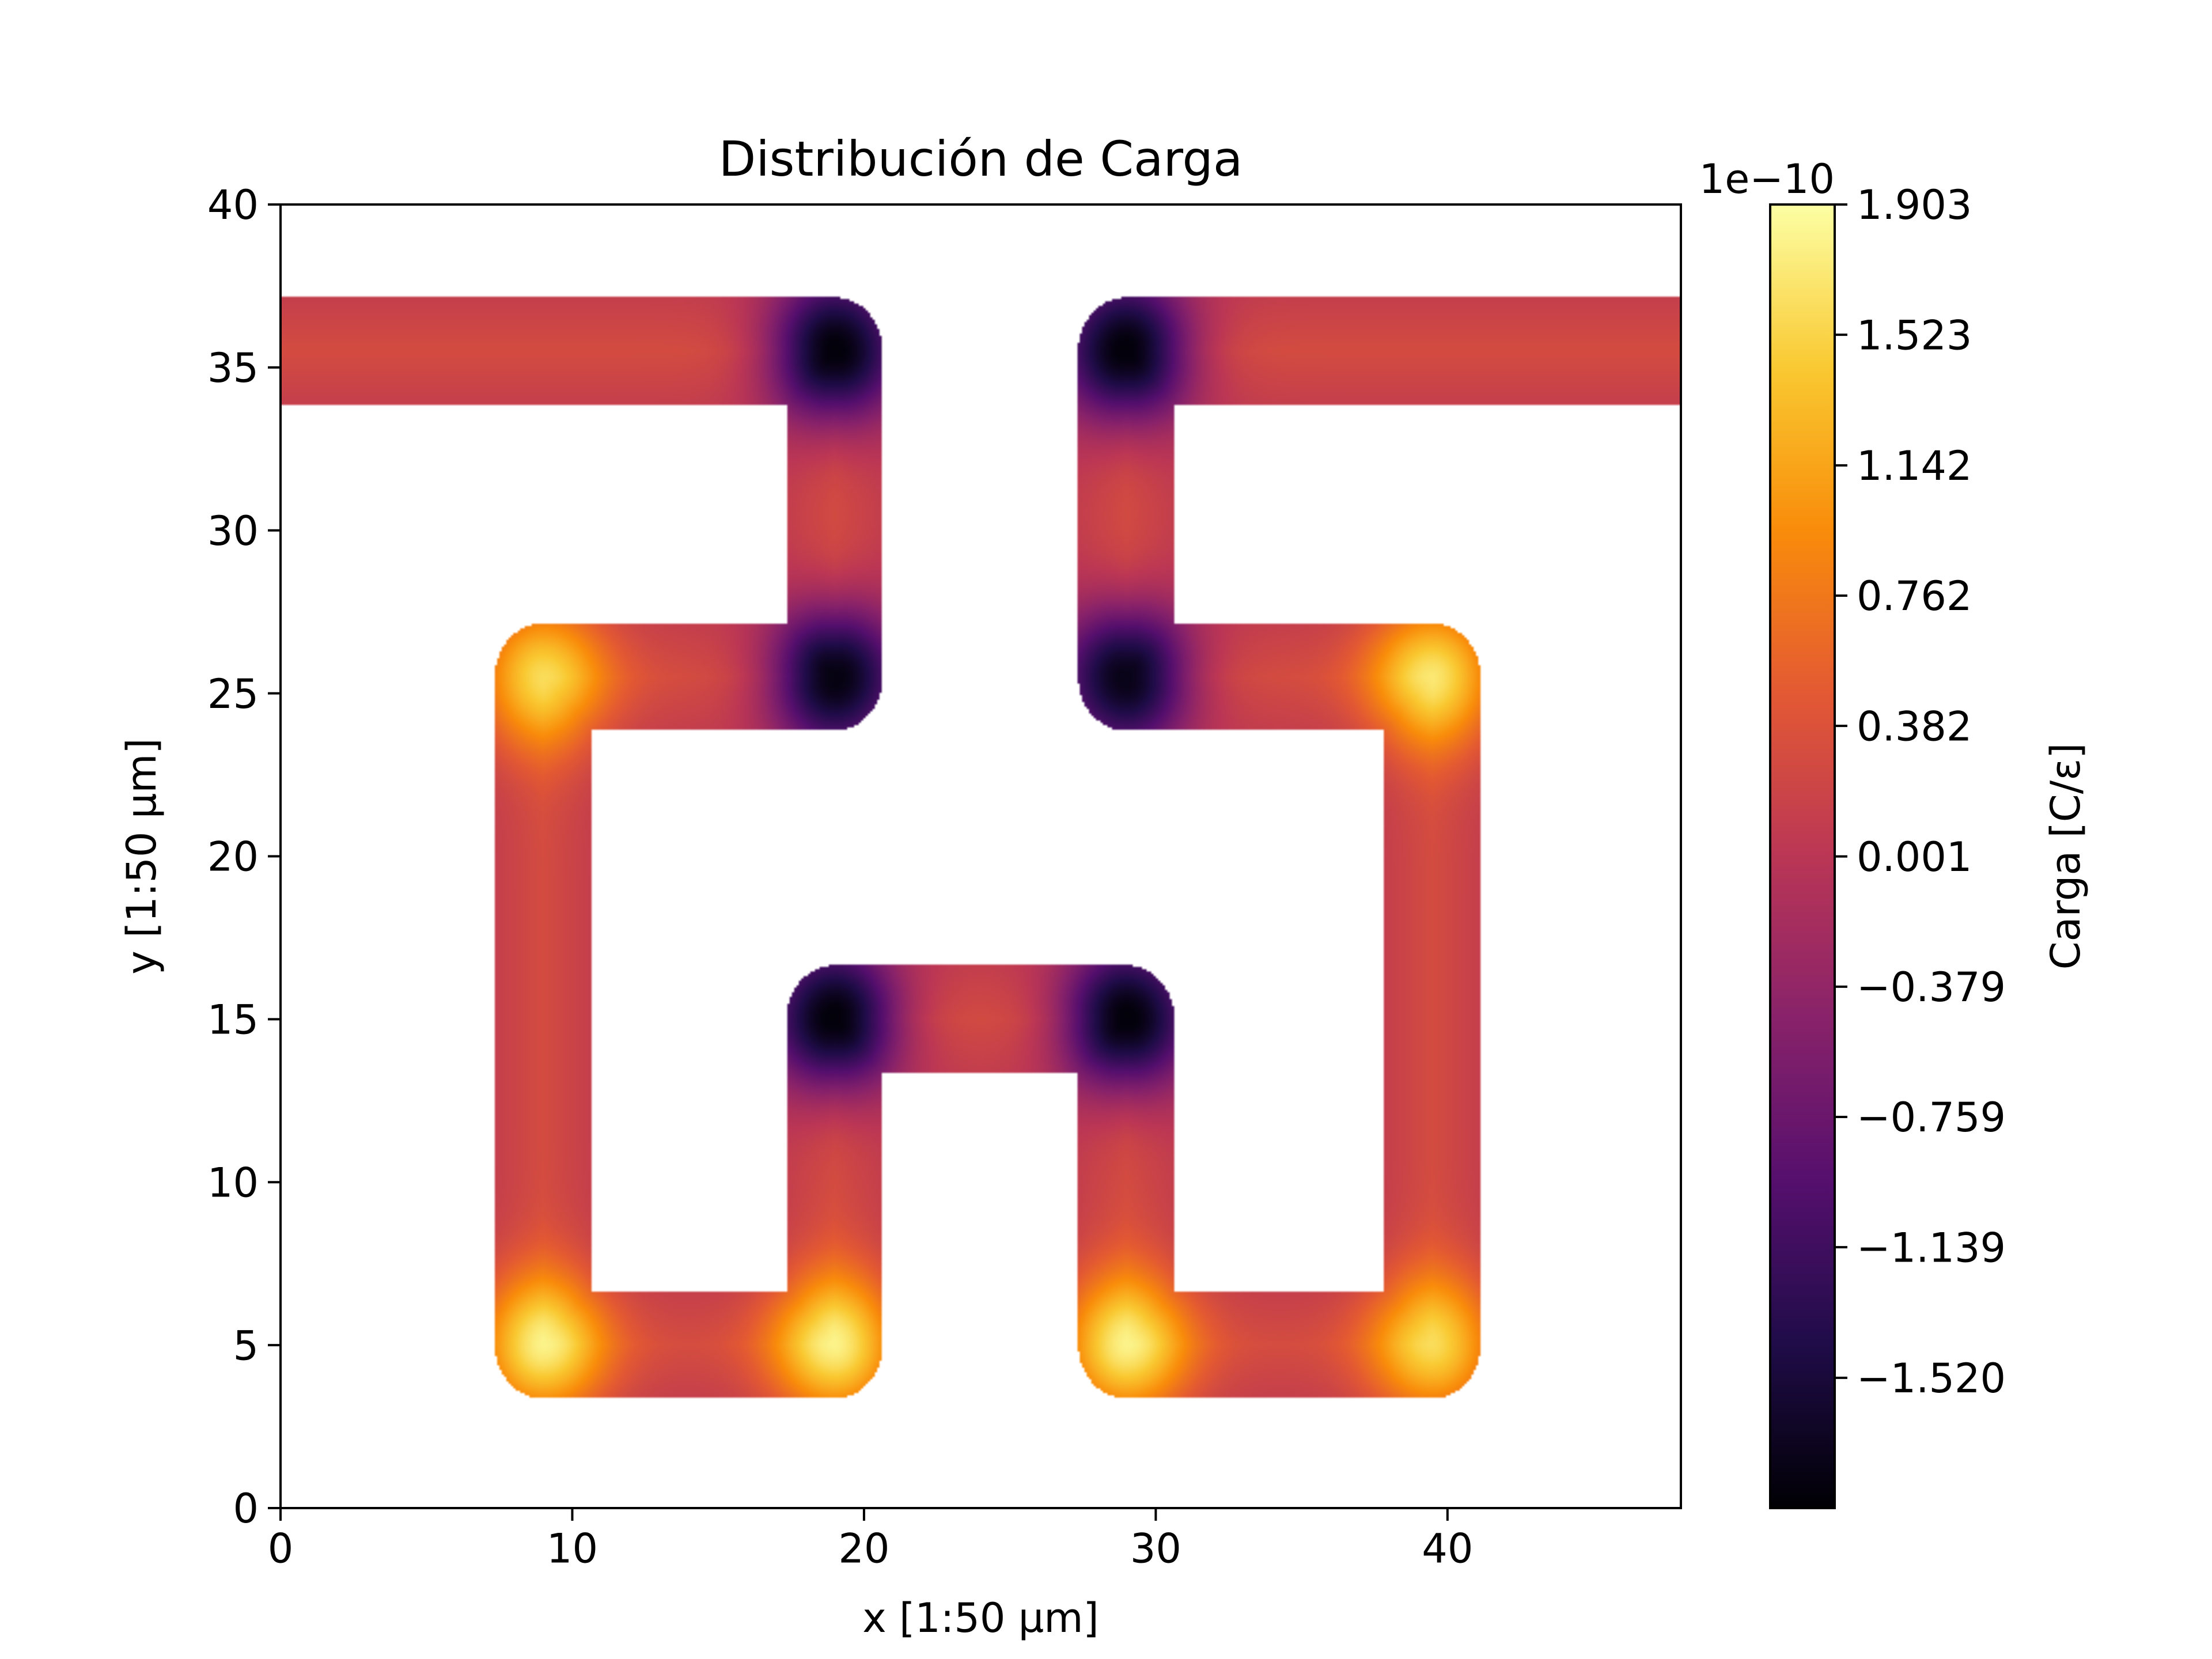 The height and width of the screenshot is (1659, 2212). Describe the element at coordinates (233, 1020) in the screenshot. I see `y-tick-label: 15` at that location.